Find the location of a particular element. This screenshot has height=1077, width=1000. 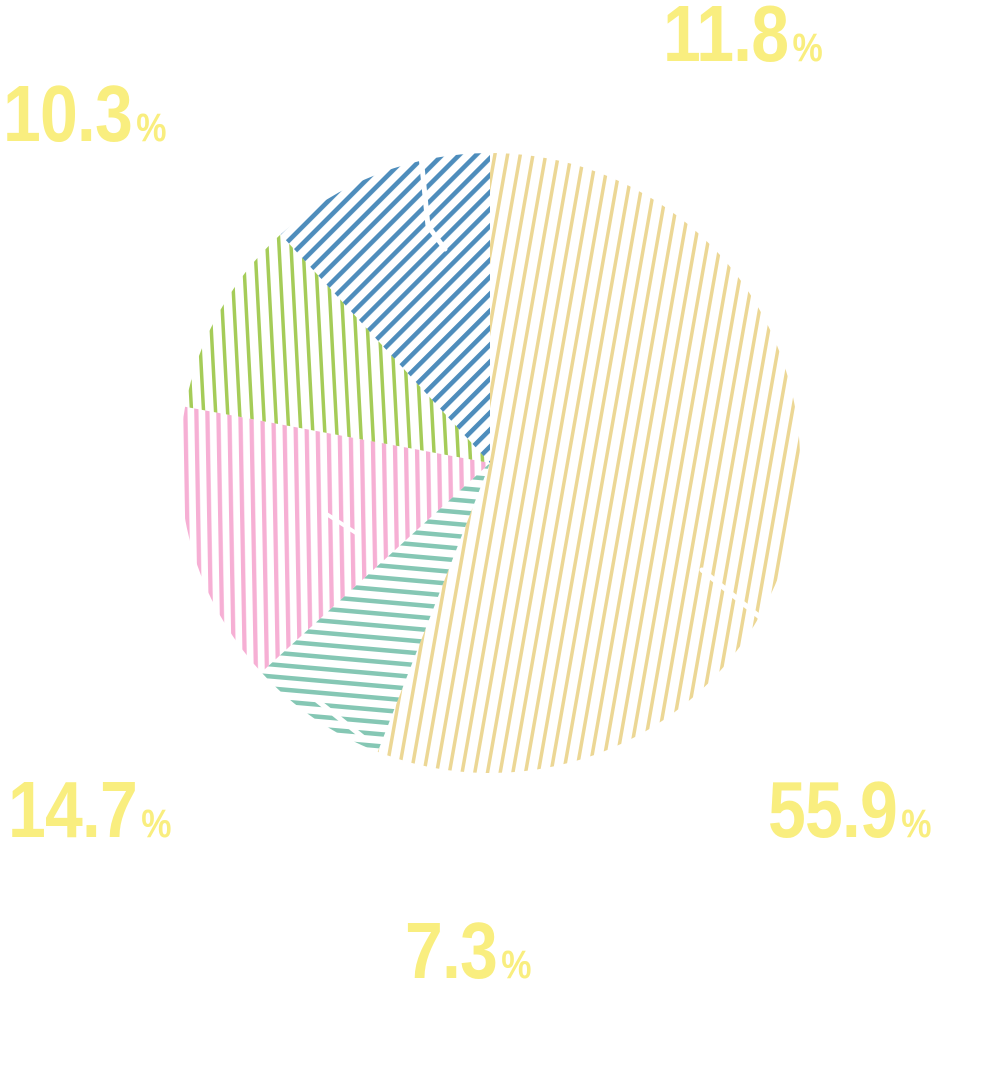

pie-label-value: 10.3 is located at coordinates (68, 113).